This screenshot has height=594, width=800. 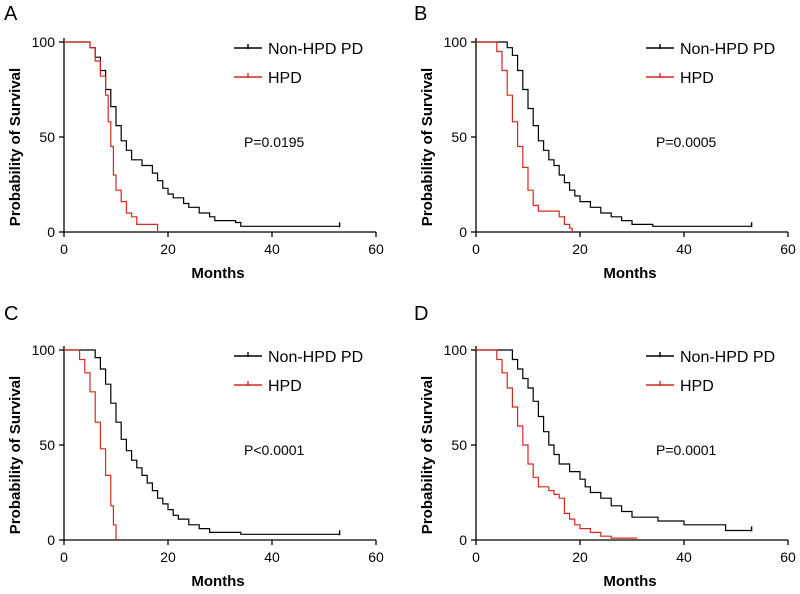 What do you see at coordinates (686, 450) in the screenshot?
I see `p-value-annotation: P=0.0001` at bounding box center [686, 450].